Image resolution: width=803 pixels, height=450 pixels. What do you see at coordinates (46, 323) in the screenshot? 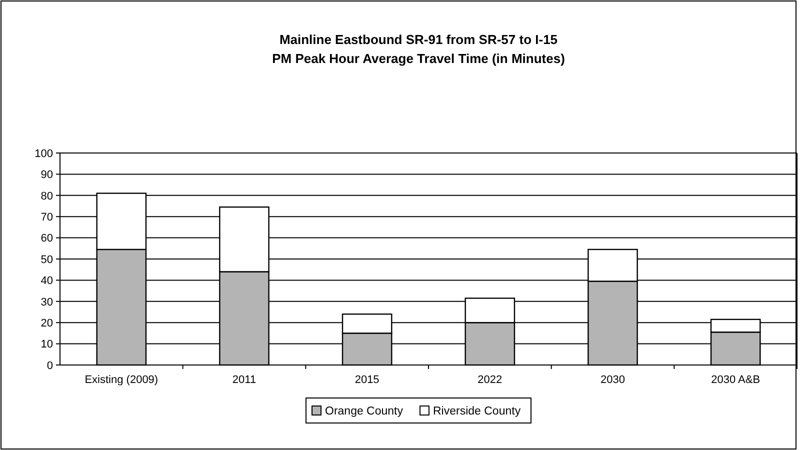
I see `y-tick-label: 20` at bounding box center [46, 323].